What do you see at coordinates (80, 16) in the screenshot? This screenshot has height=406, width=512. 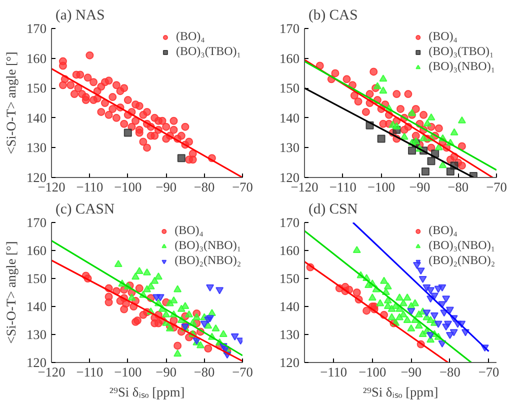 I see `chart-title: (a) NAS` at bounding box center [80, 16].